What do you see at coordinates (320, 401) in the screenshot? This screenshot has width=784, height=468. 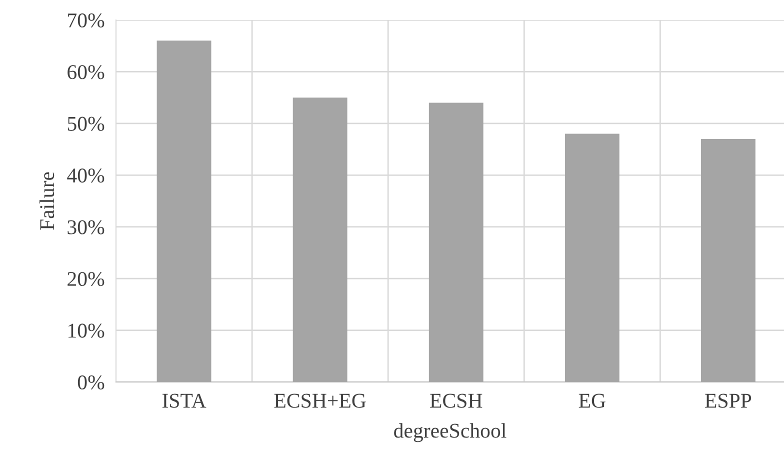 I see `x-tick-label: ECSH+EG` at bounding box center [320, 401].